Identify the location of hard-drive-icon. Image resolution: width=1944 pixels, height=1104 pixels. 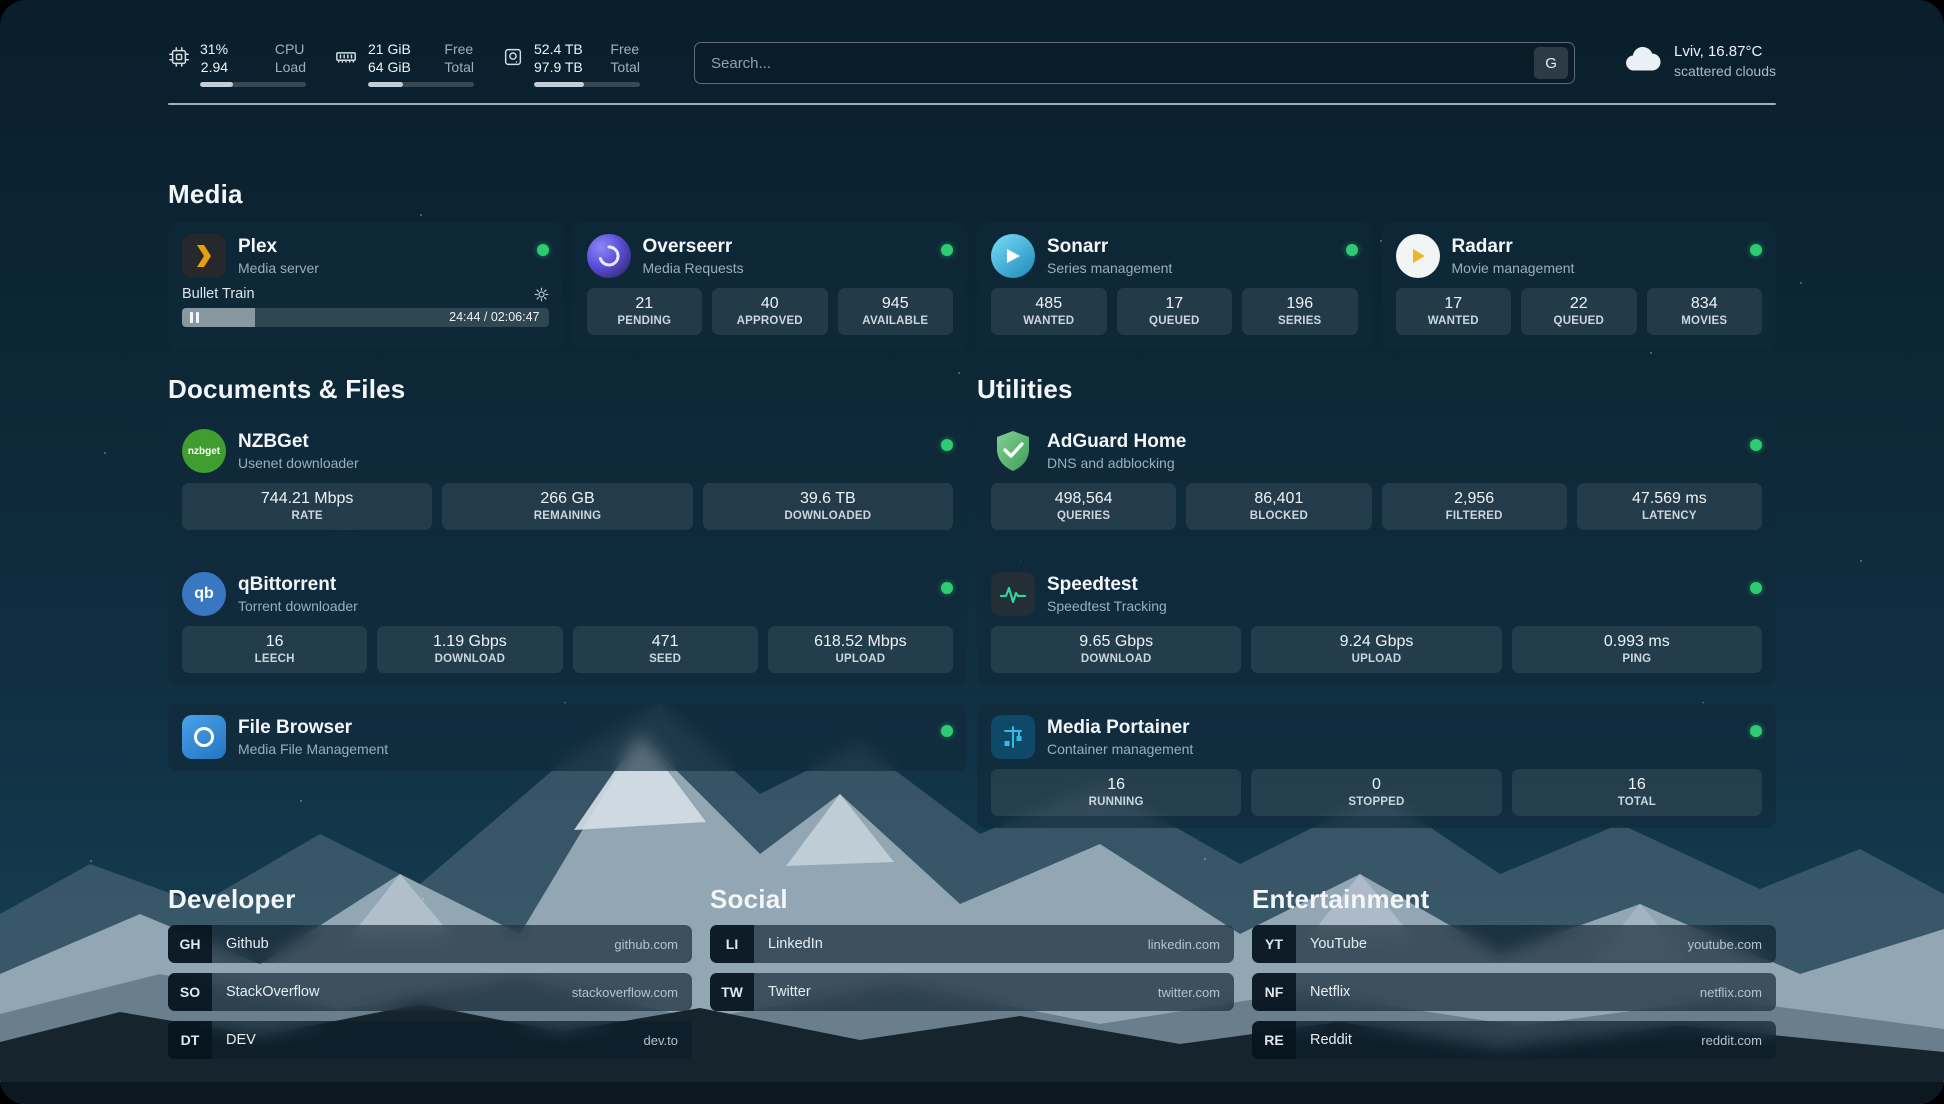
(513, 59).